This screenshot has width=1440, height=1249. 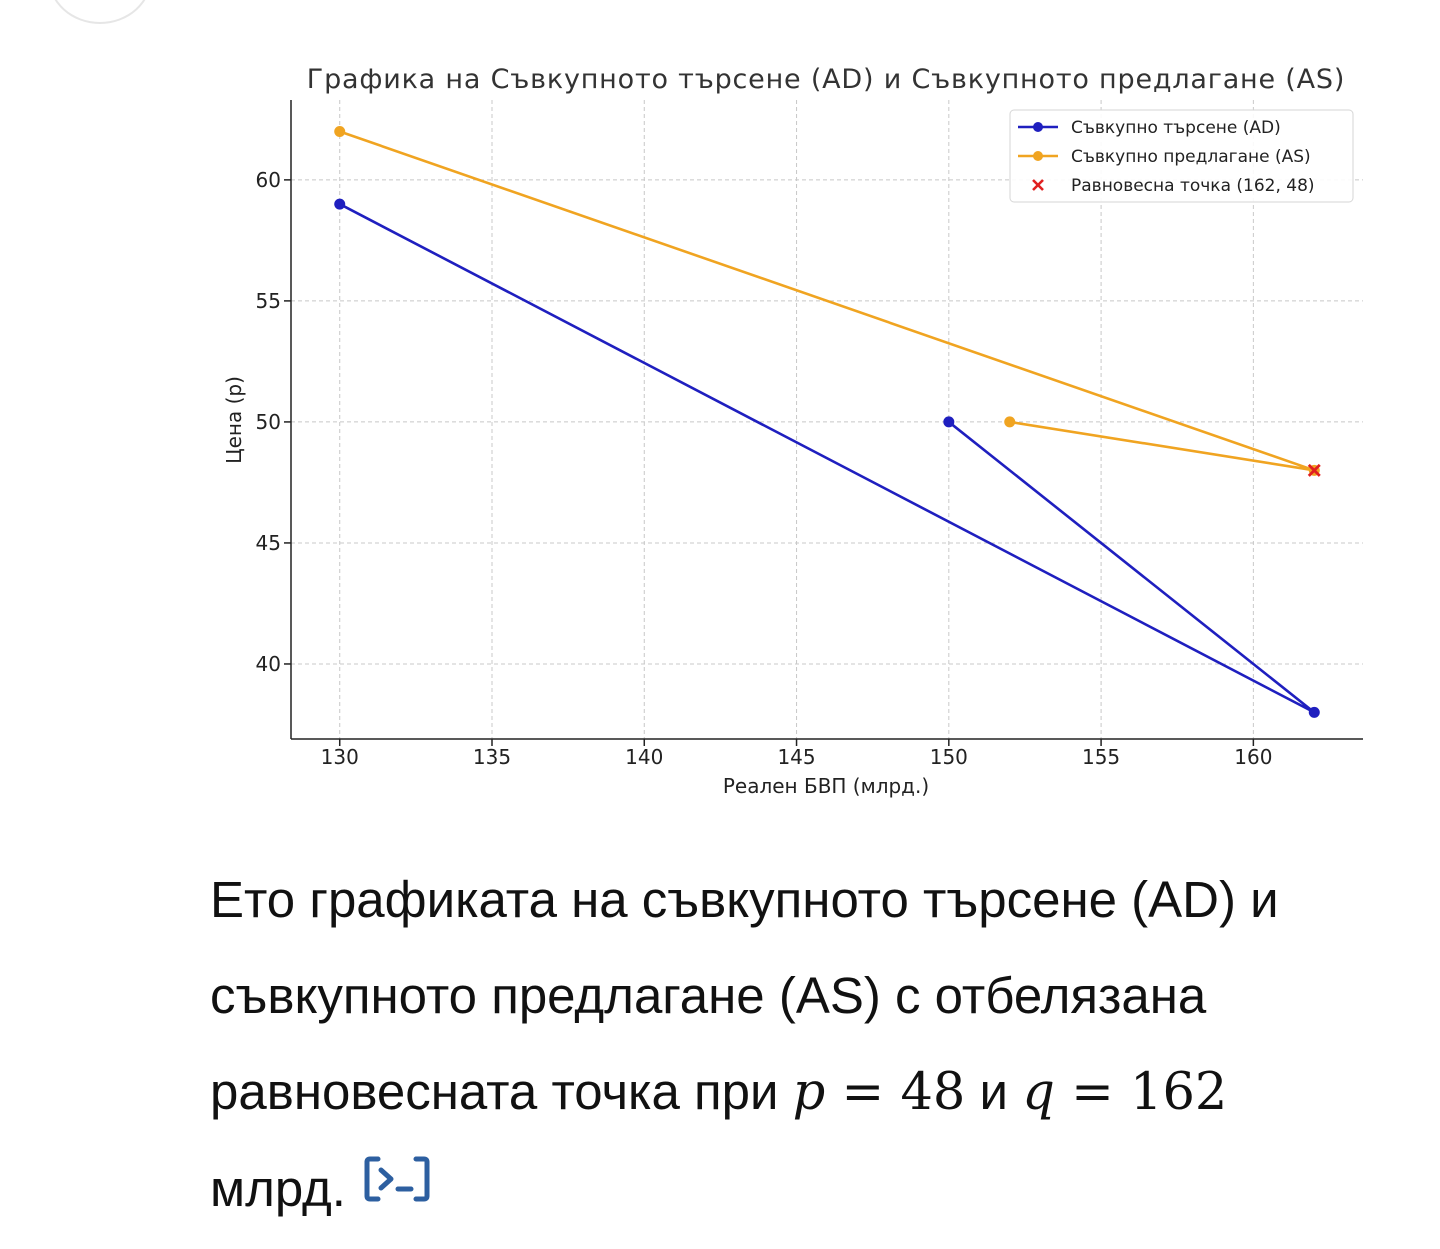 What do you see at coordinates (796, 757) in the screenshot?
I see `x-tick-label: 145` at bounding box center [796, 757].